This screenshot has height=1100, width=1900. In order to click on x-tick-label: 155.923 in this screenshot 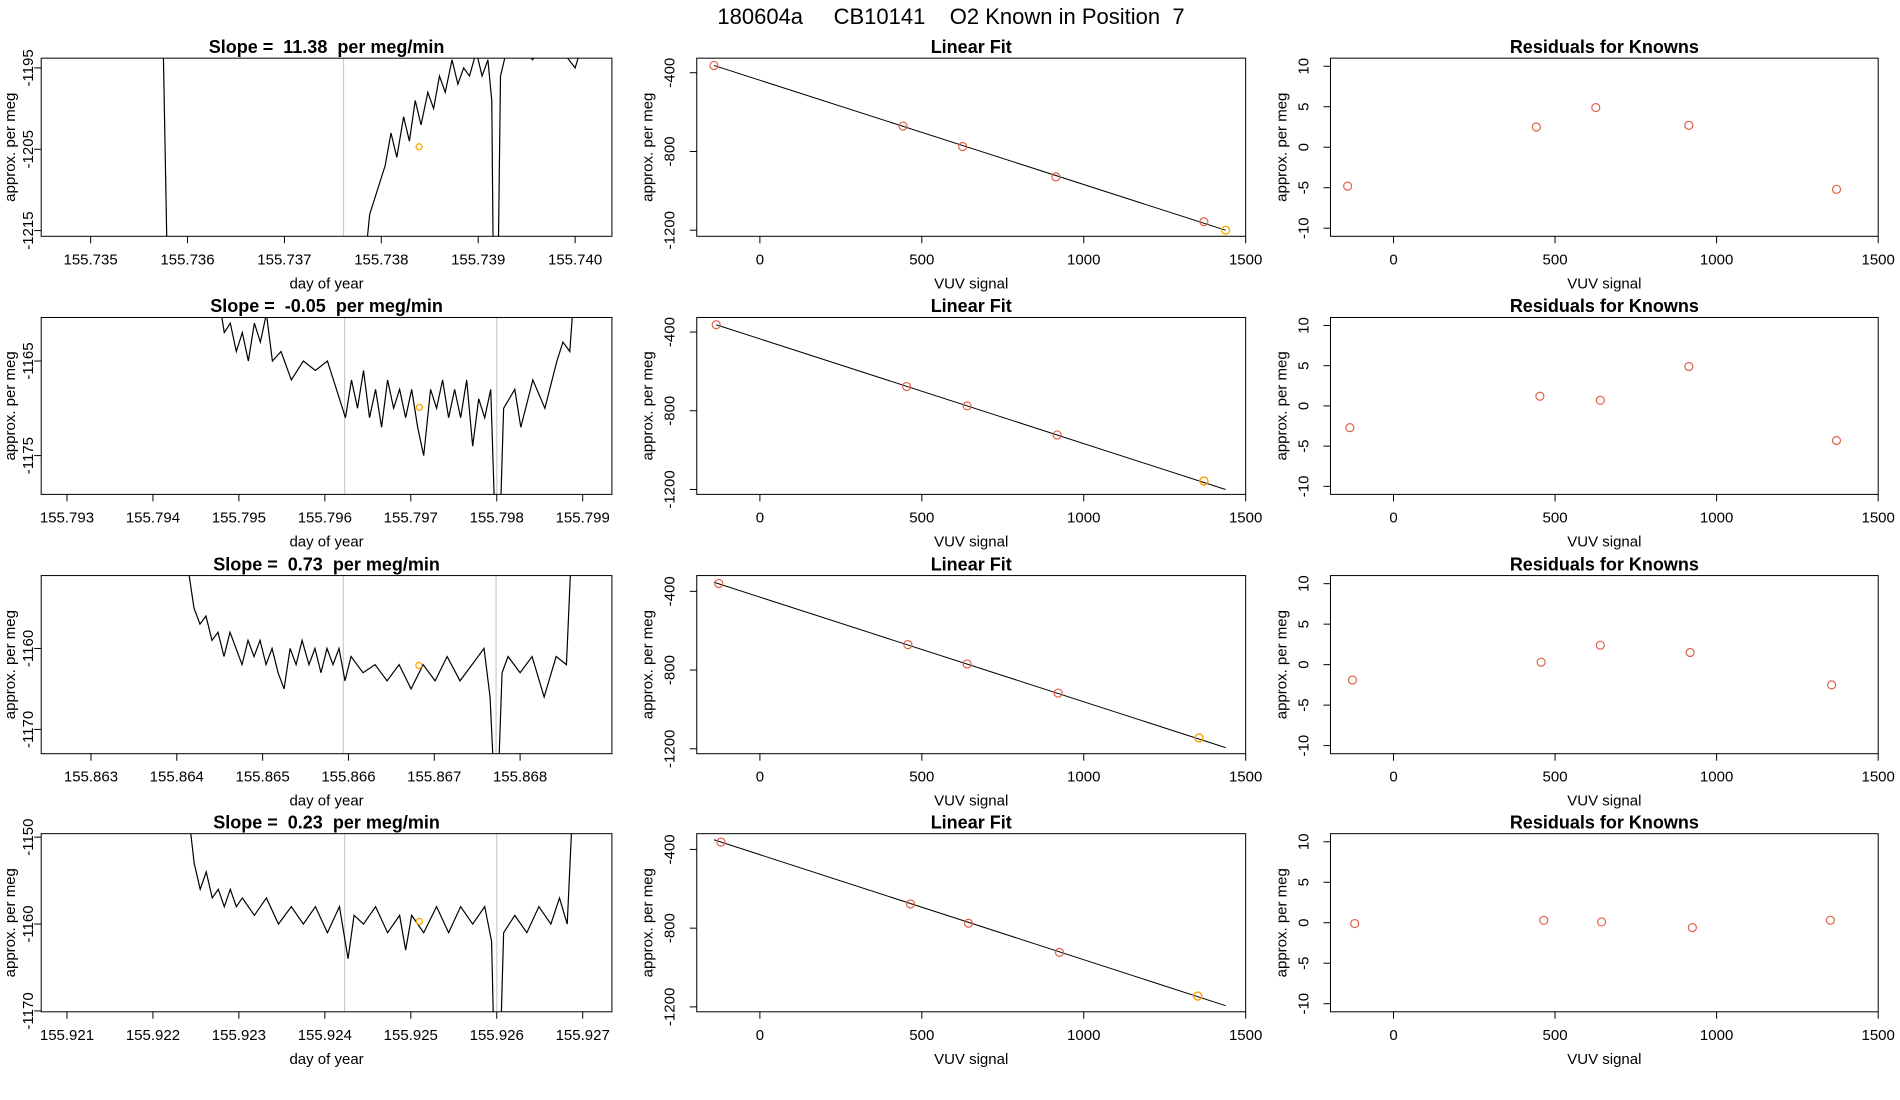, I will do `click(239, 1035)`.